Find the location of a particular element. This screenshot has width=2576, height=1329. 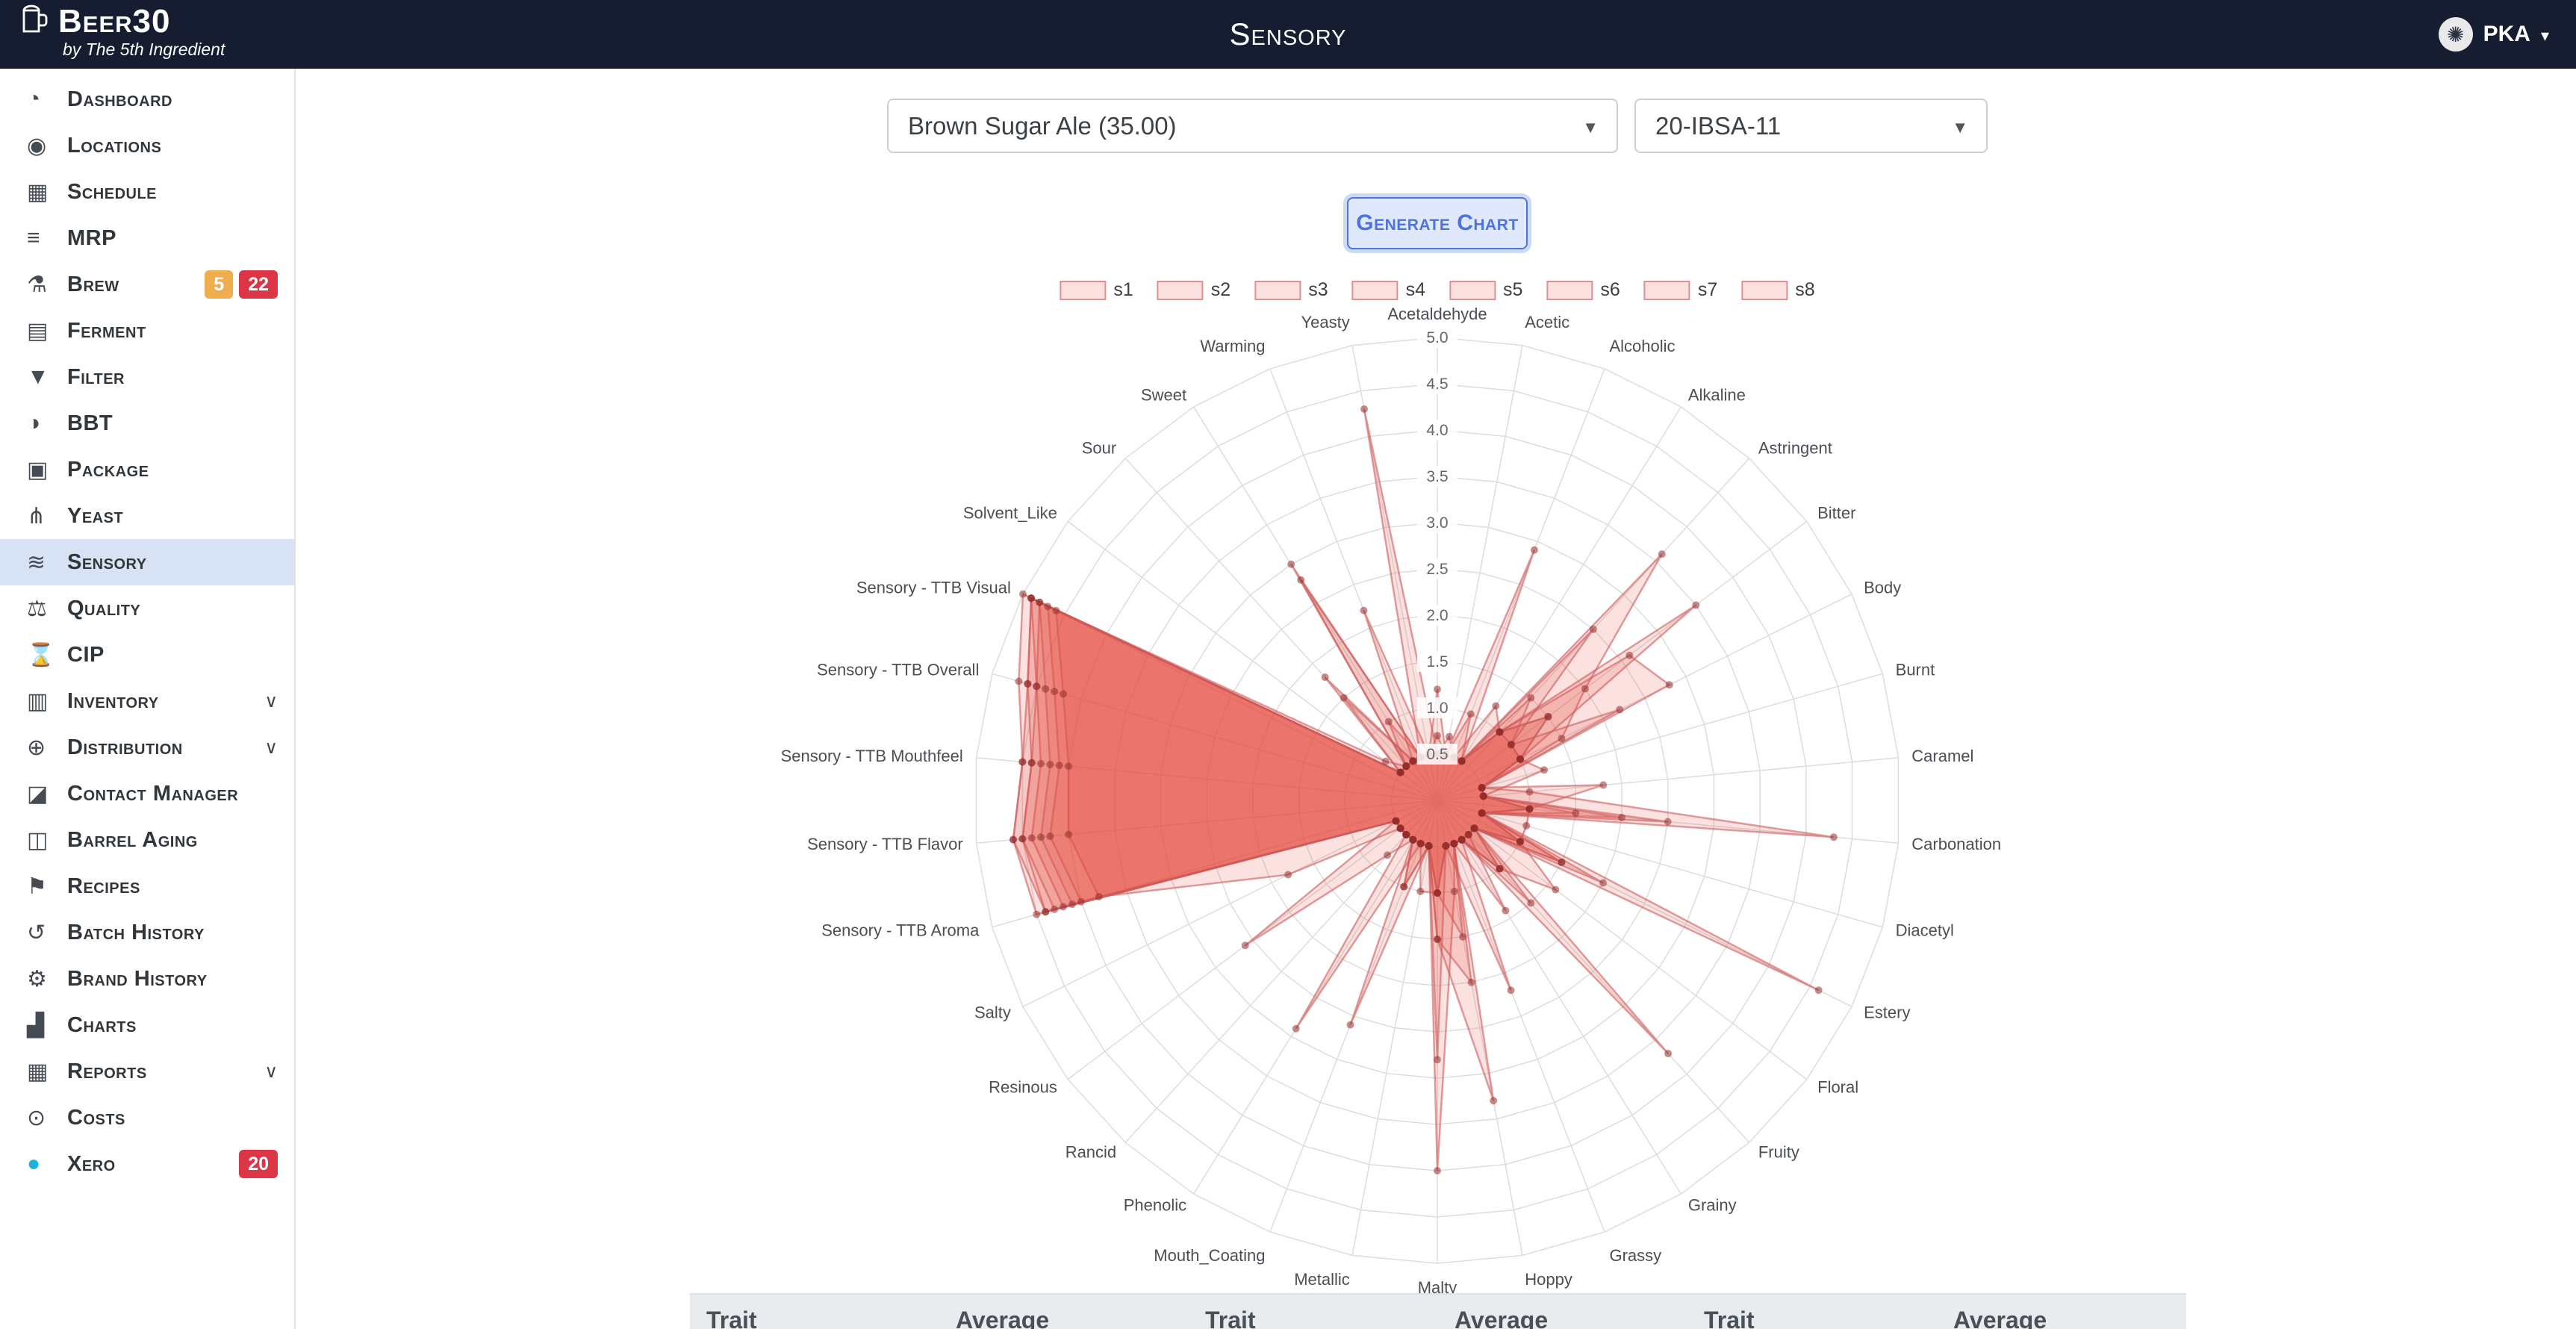

svg-text: Rancid is located at coordinates (1090, 1151).